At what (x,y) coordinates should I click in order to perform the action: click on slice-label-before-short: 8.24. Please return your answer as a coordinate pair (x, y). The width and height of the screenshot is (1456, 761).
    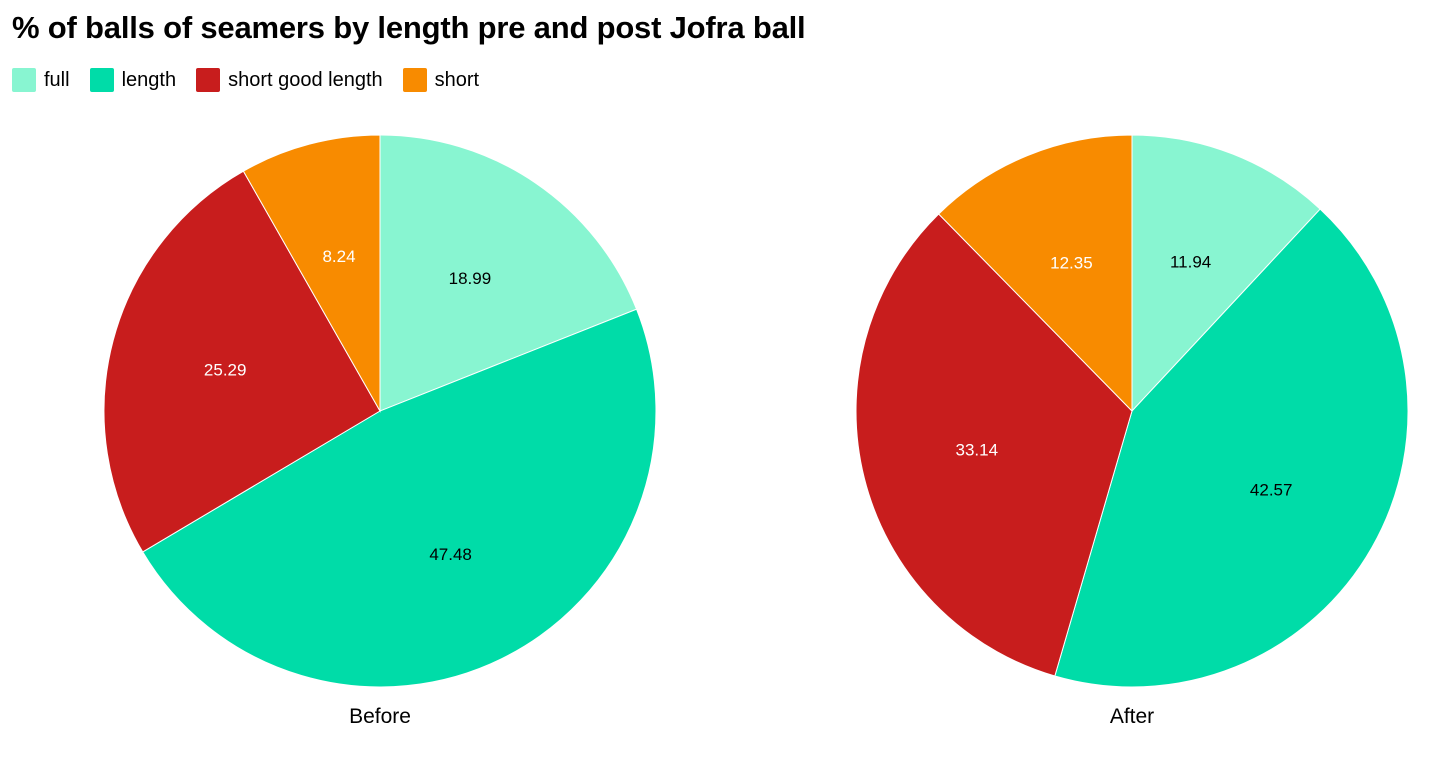
    Looking at the image, I should click on (338, 256).